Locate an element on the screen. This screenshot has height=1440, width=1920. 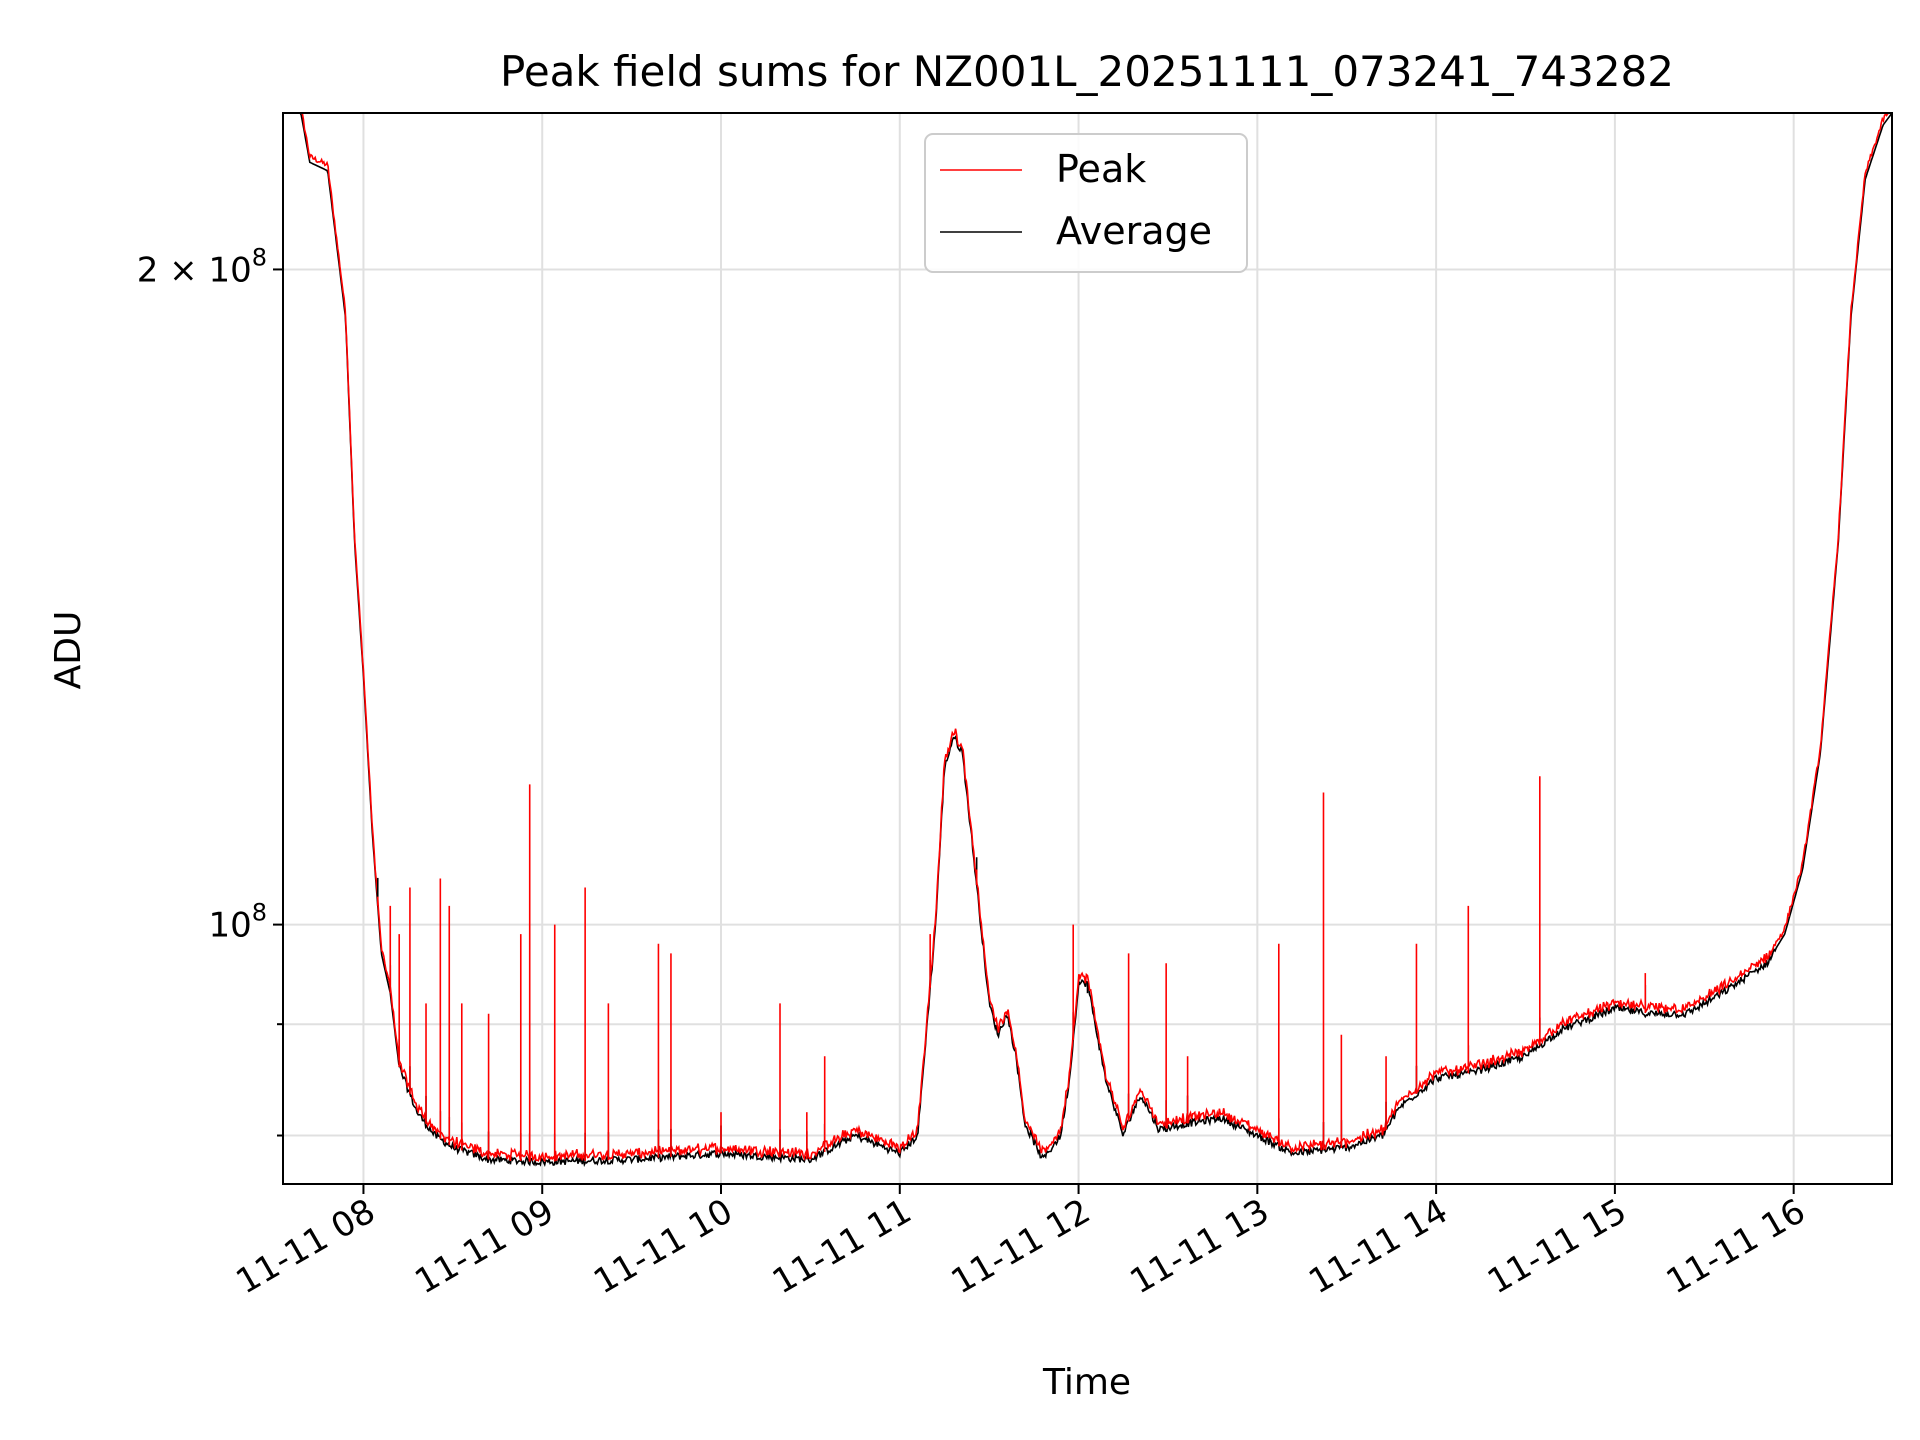
y-tick-label: 108 is located at coordinates (237, 922).